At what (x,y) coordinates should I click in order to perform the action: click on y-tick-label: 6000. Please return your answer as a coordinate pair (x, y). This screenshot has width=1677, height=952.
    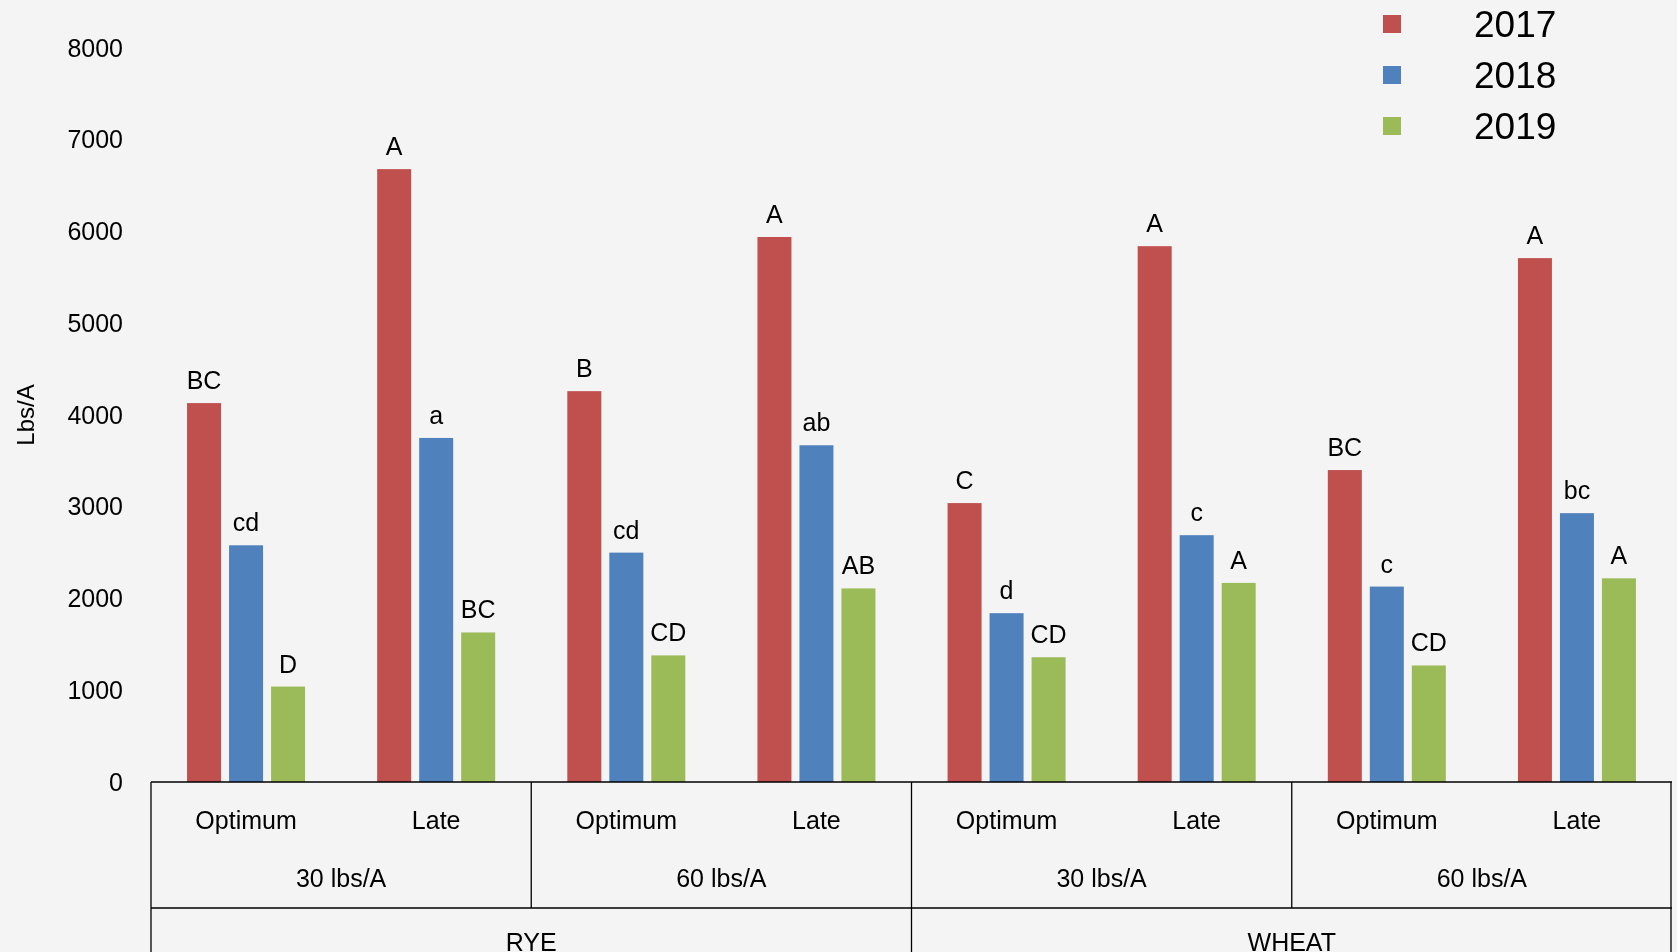
    Looking at the image, I should click on (95, 231).